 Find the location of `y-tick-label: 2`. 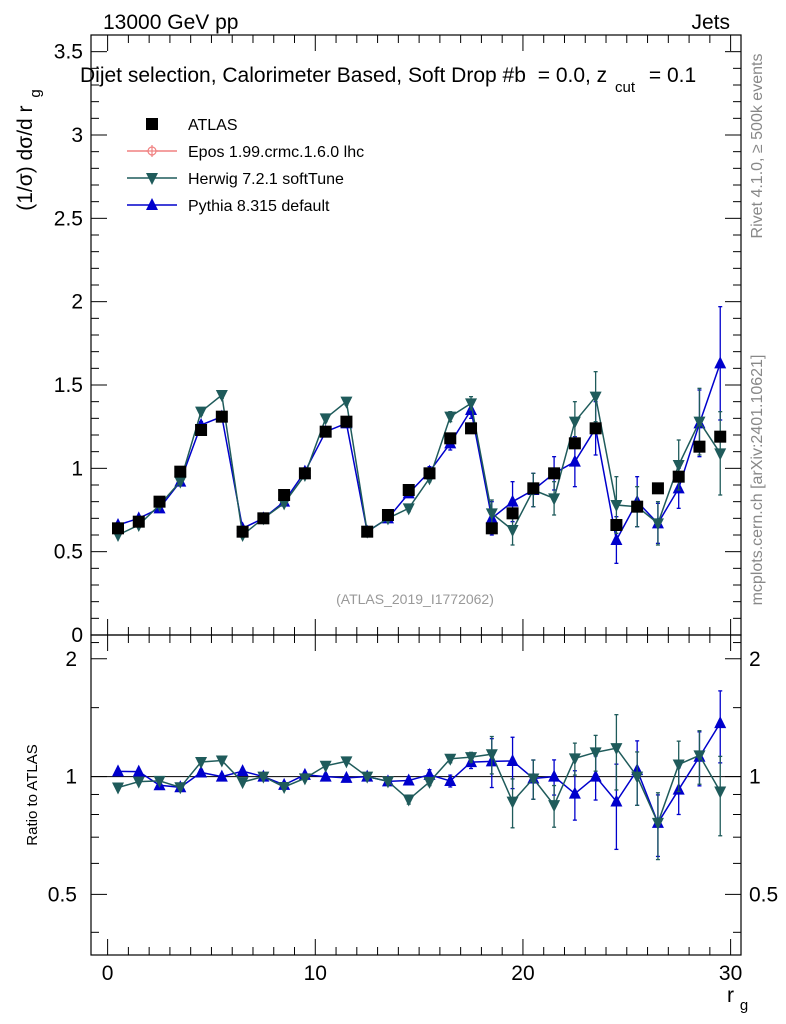

y-tick-label: 2 is located at coordinates (77, 302).